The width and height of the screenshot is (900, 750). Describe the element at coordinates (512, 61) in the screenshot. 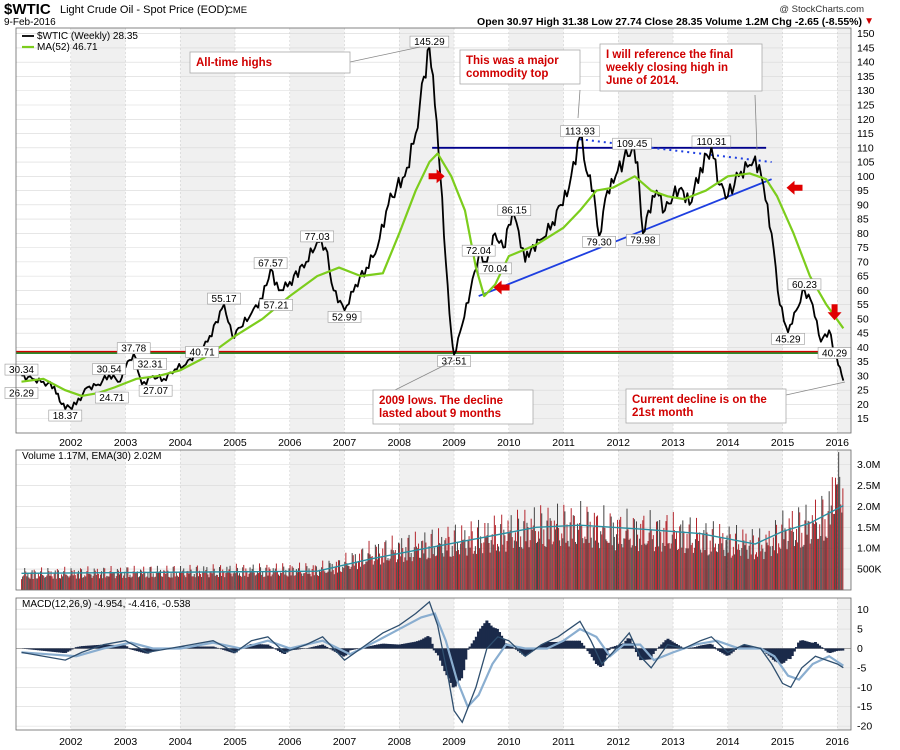

I see `annotation-text: This was a major` at that location.